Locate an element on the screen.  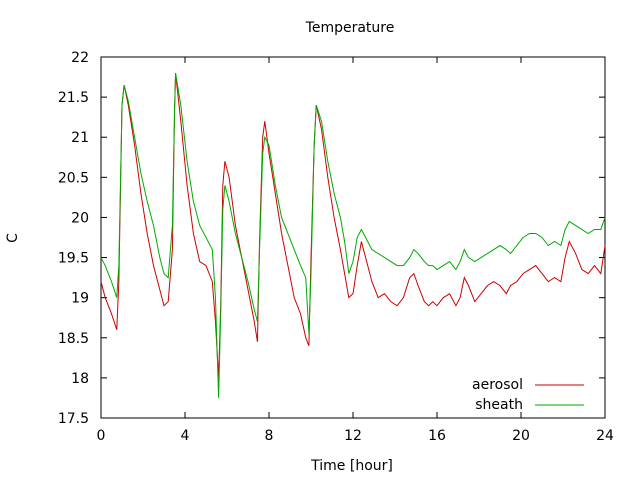
x-tick-label: 12 is located at coordinates (353, 436).